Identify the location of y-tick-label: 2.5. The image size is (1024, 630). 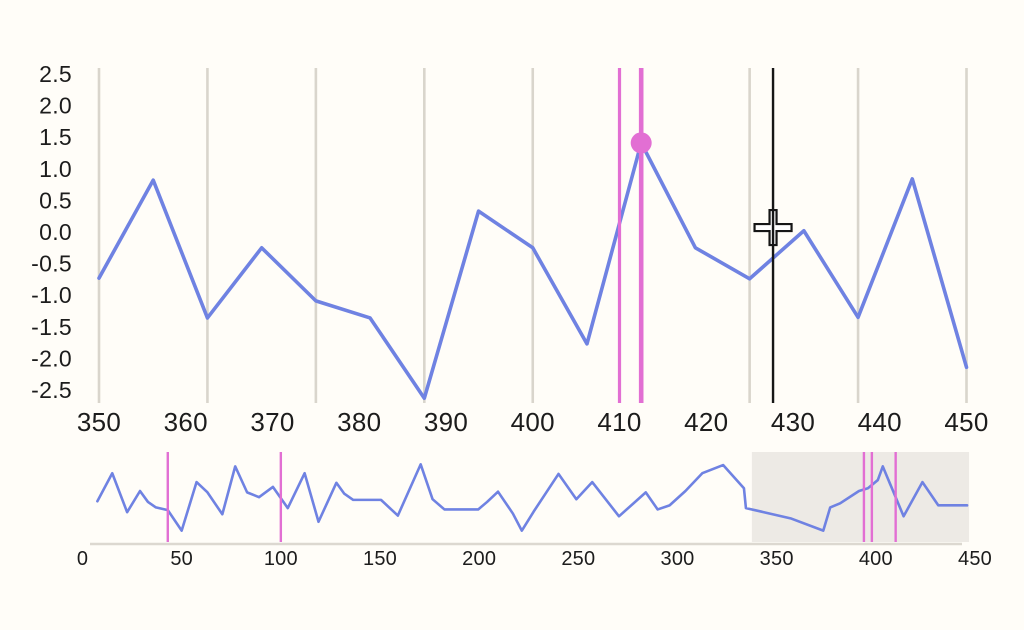
(55, 74).